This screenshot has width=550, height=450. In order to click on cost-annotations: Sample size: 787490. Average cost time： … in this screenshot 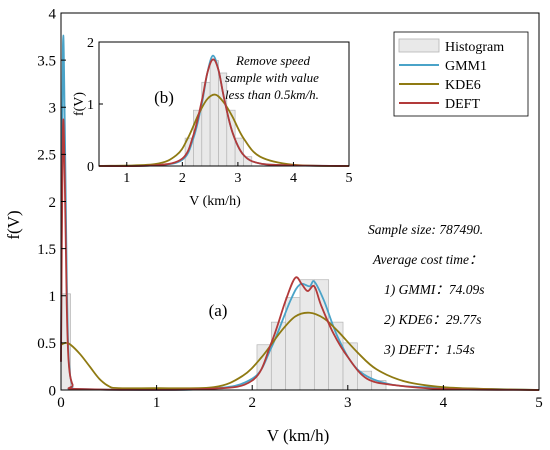, I will do `click(426, 289)`.